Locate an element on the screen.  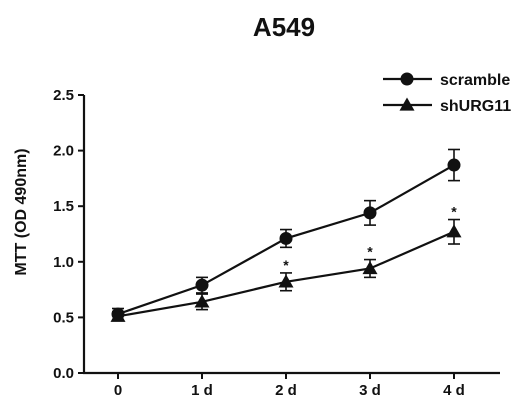
annotations: * * * is located at coordinates (370, 238).